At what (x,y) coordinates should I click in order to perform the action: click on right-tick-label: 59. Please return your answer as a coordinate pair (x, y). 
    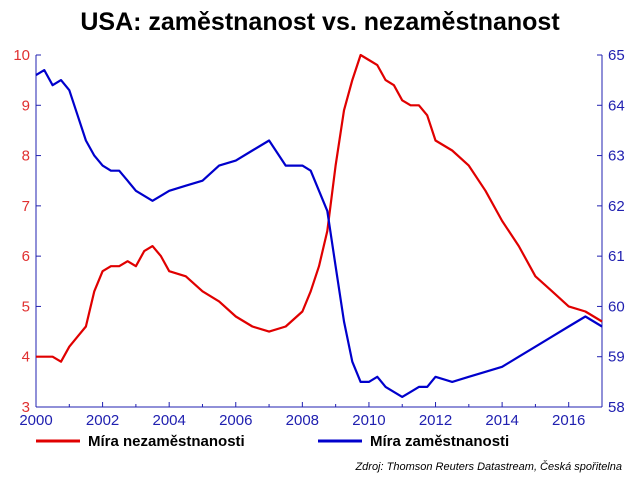
    Looking at the image, I should click on (616, 357).